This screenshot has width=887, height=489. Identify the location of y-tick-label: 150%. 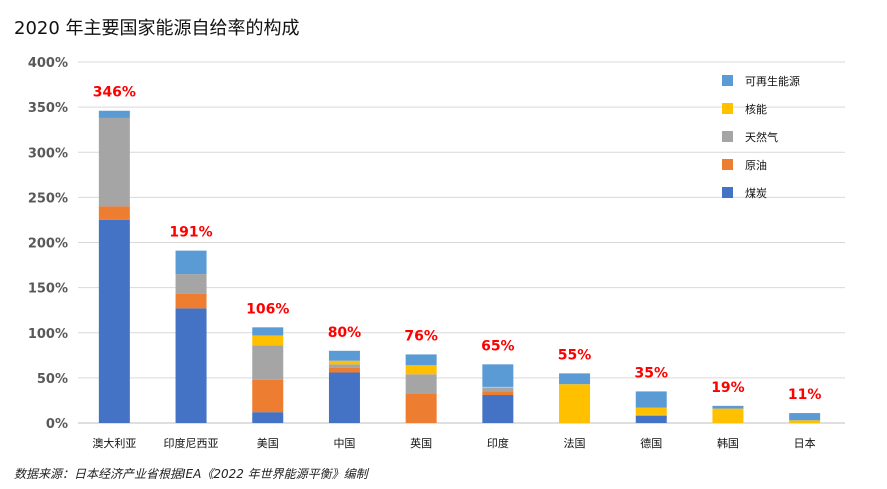
(48, 289).